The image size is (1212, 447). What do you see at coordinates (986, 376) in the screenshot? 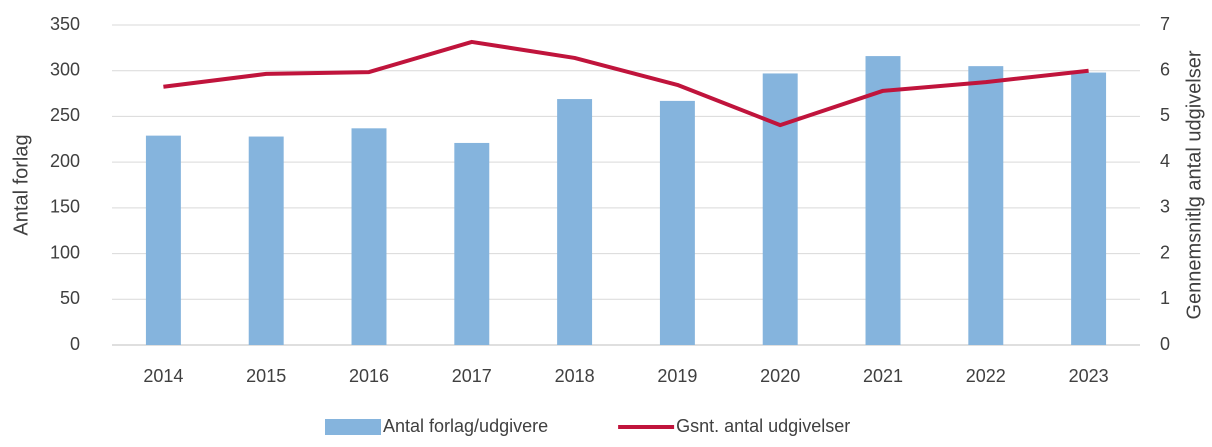
I see `x-tick-label: 2022` at bounding box center [986, 376].